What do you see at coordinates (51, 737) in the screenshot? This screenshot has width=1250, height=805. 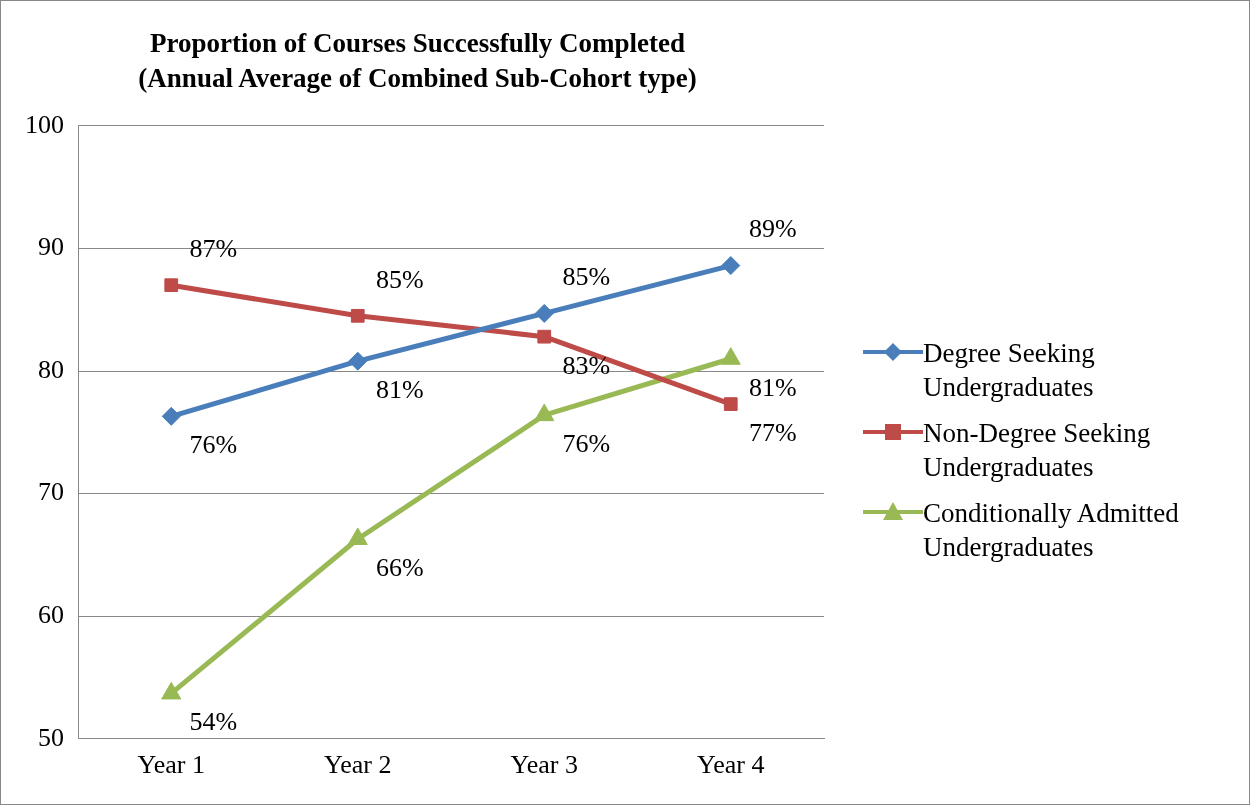 I see `y-tick-label: 50` at bounding box center [51, 737].